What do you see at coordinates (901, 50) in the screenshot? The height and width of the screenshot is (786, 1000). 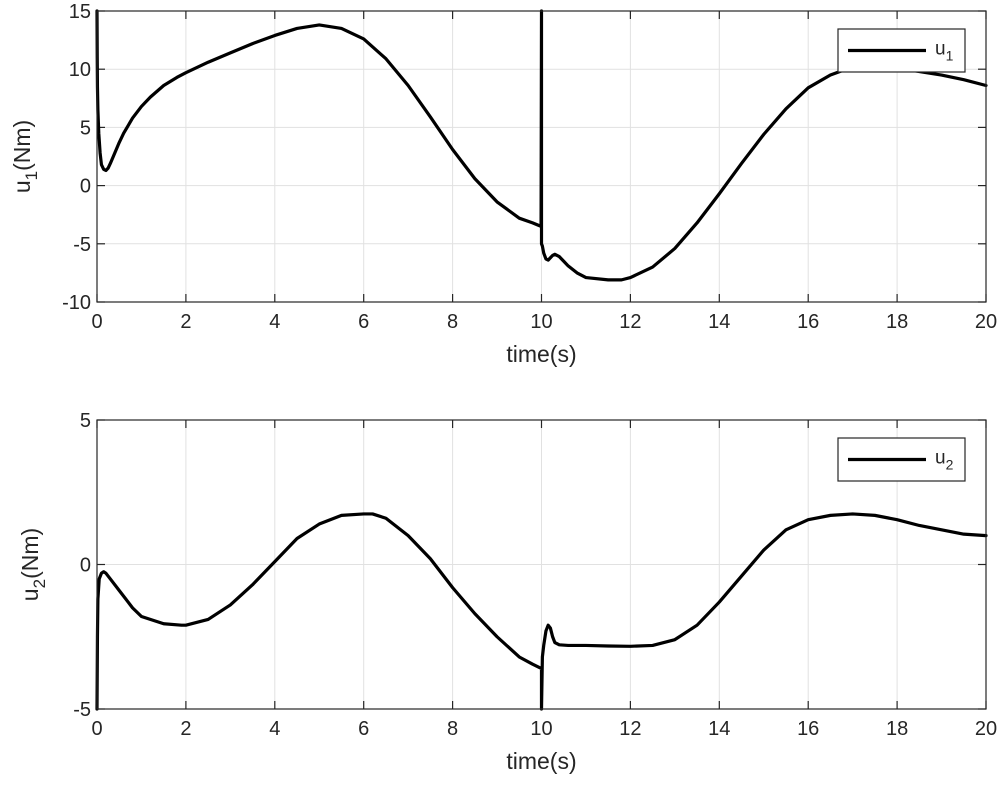 I see `legend: u1` at bounding box center [901, 50].